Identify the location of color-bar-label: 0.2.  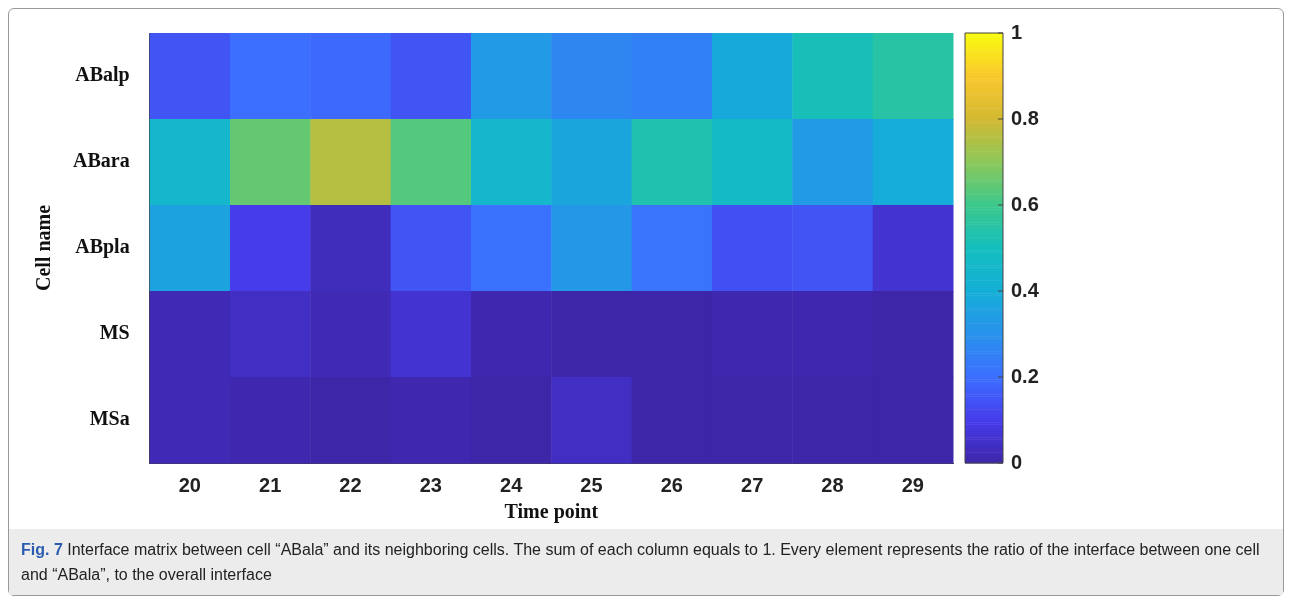
(1025, 375).